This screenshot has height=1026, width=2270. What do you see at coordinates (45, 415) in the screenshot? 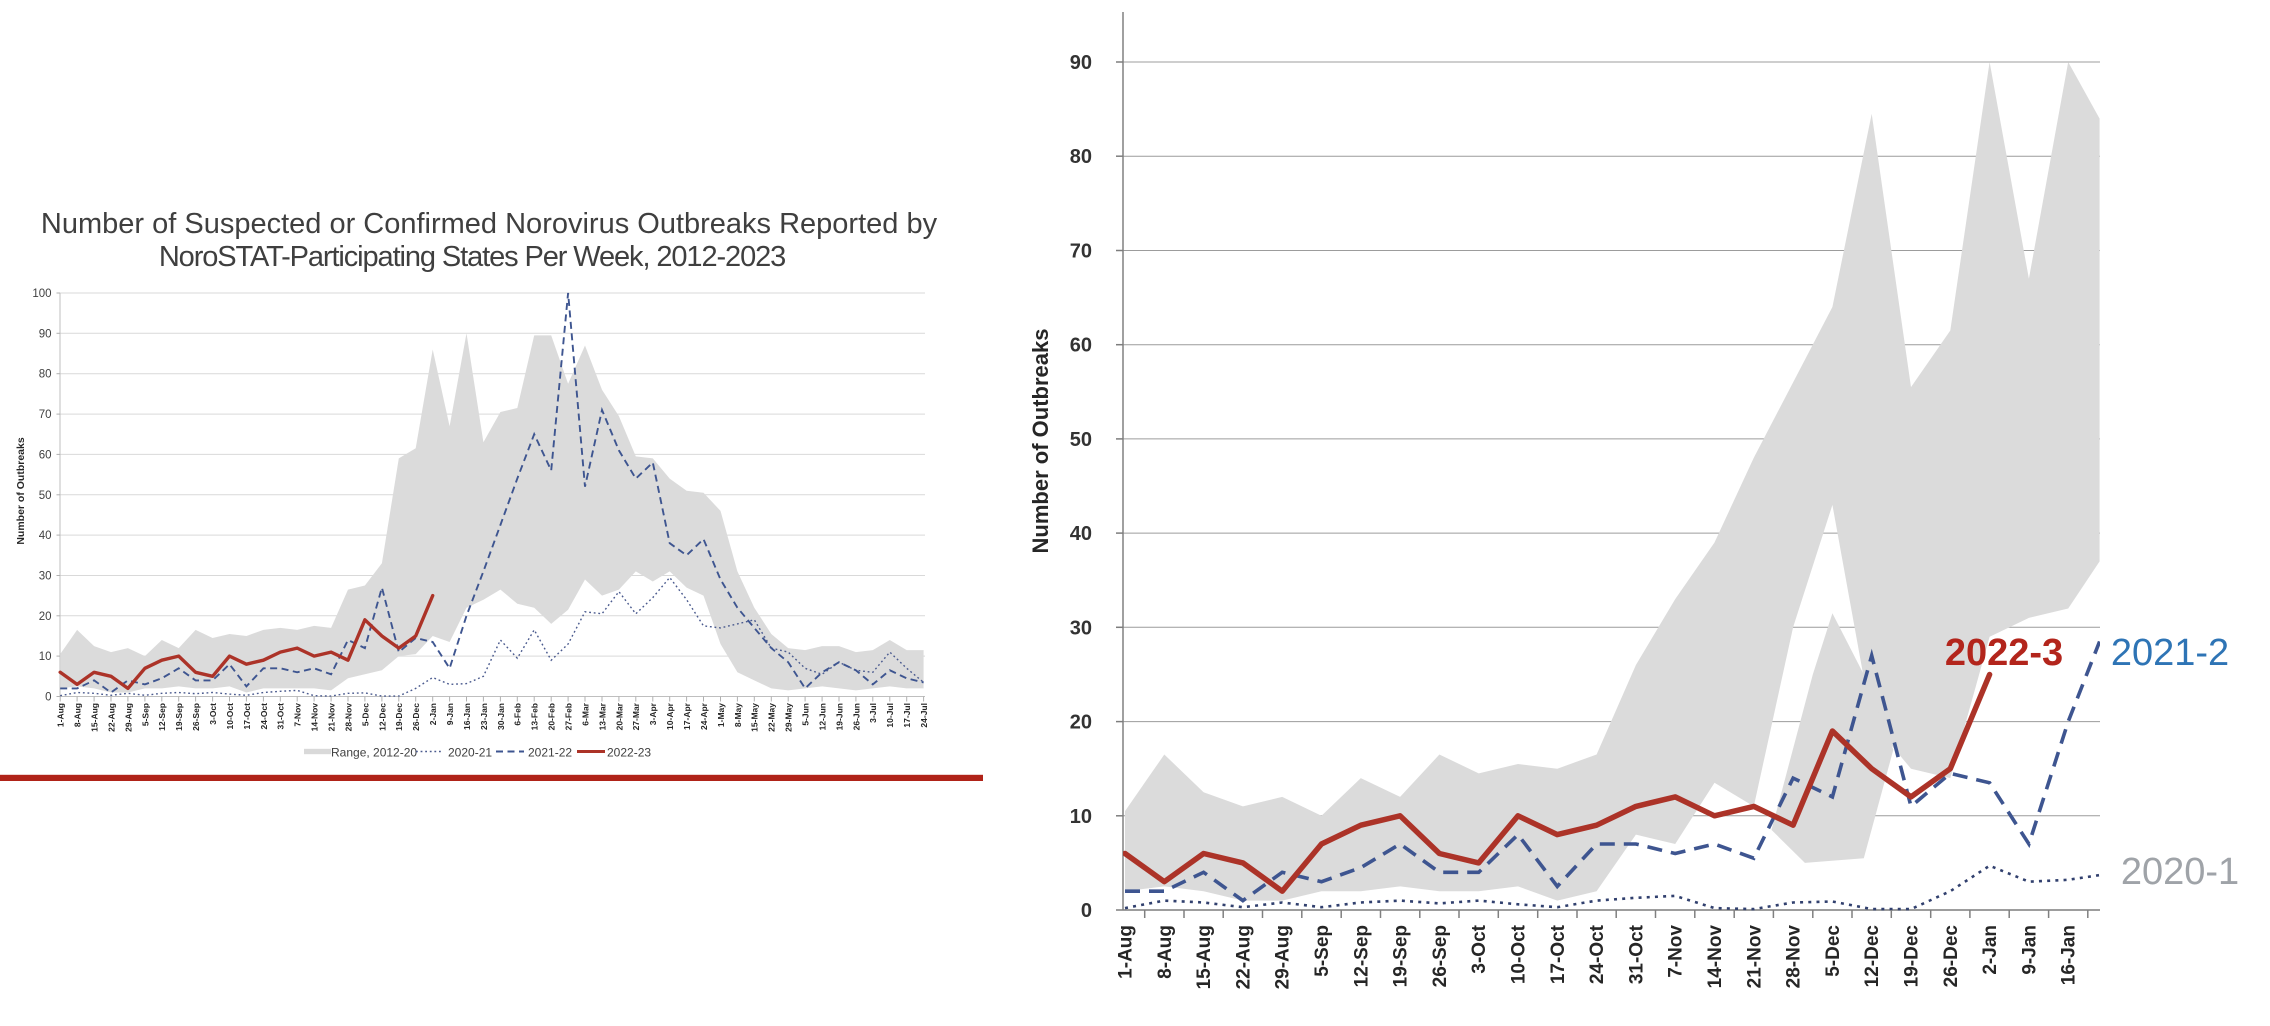
I see `svg-text: 70` at bounding box center [45, 415].